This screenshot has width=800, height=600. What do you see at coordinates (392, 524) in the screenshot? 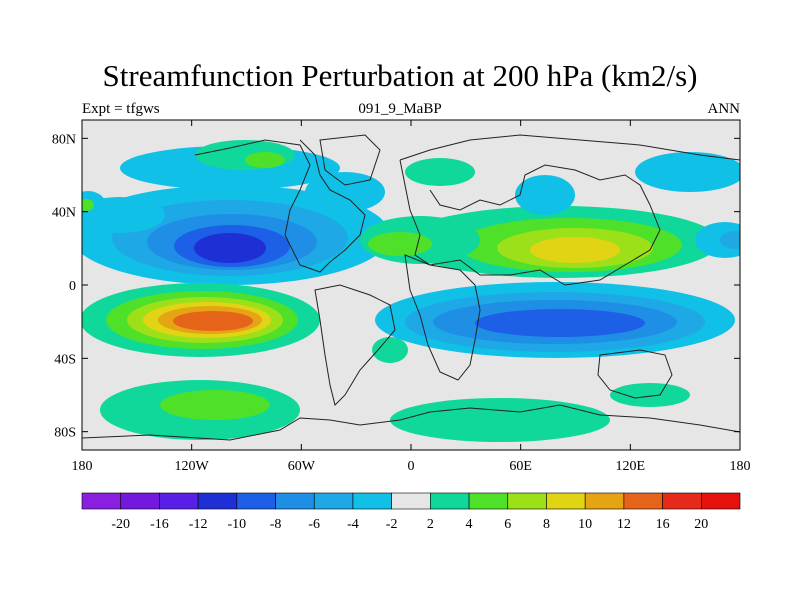
I see `colorbar-label: -2` at bounding box center [392, 524].